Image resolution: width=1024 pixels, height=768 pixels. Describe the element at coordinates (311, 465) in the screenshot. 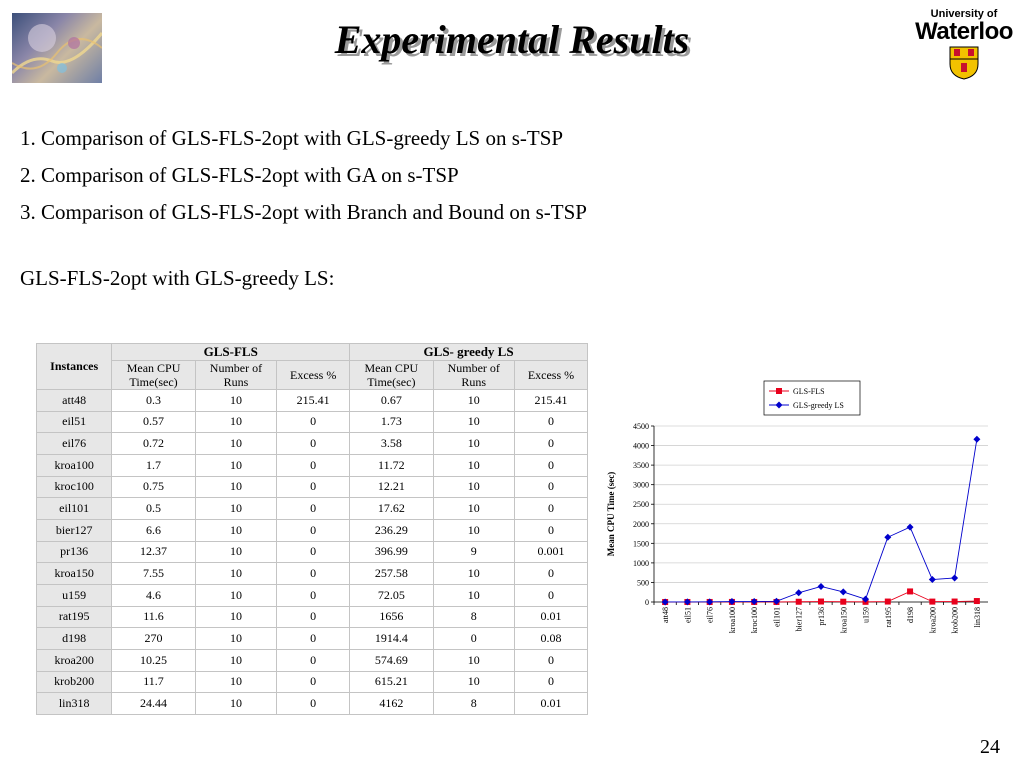

I see `table-row: kroa100 1.7 10 0 11.72 10 0` at that location.